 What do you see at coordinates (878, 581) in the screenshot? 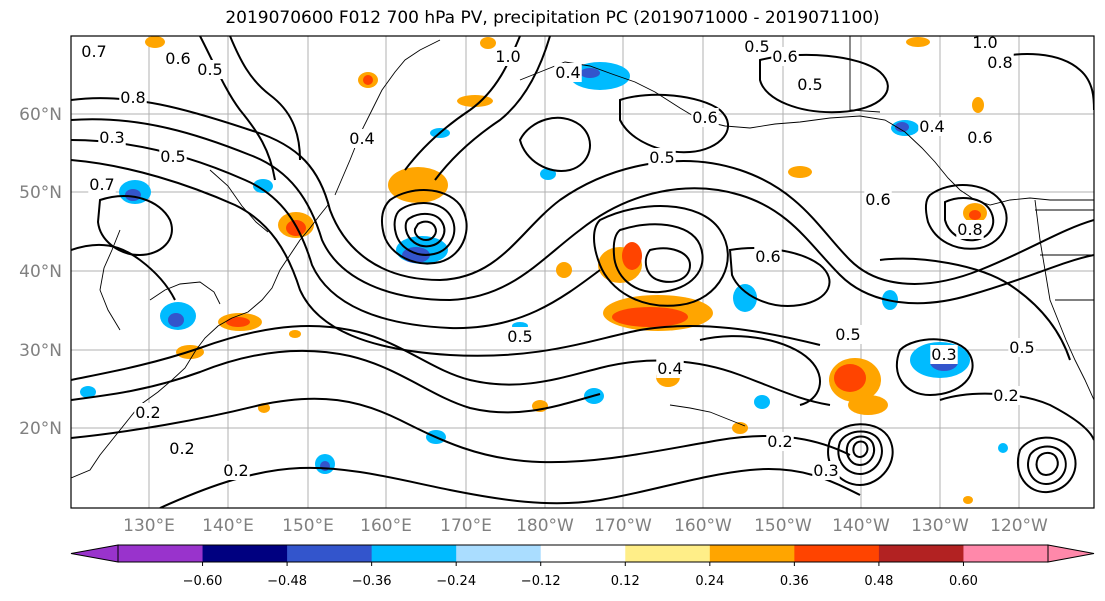
I see `colorbar-tick-label: 0.48` at bounding box center [878, 581].